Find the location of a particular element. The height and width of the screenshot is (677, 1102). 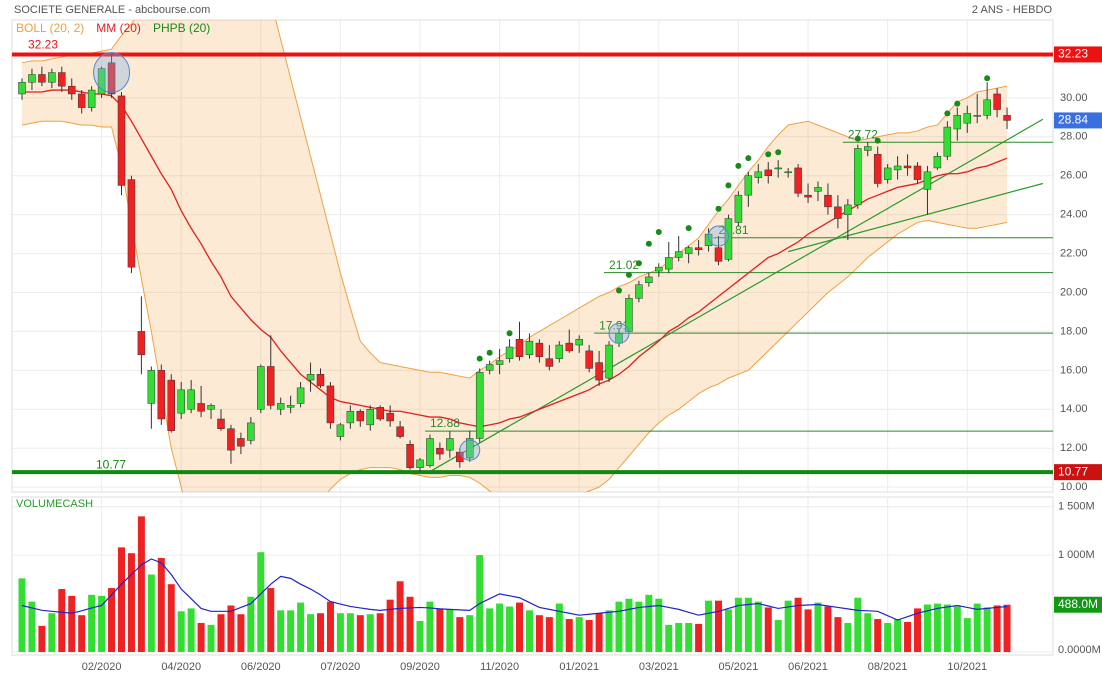

x-tick-label: 09/2020 is located at coordinates (420, 667).